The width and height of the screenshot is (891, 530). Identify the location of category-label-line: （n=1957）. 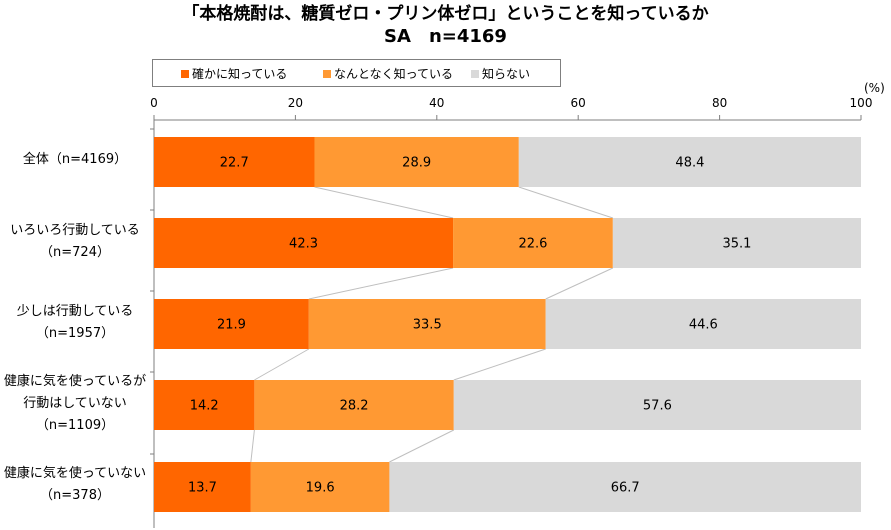
(75, 333).